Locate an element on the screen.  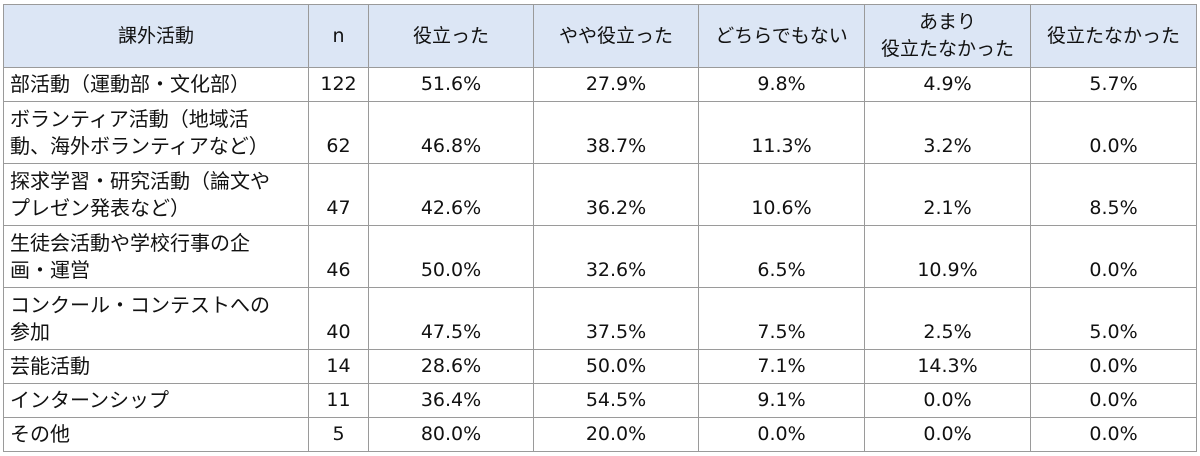
cell: 28.6% is located at coordinates (451, 366).